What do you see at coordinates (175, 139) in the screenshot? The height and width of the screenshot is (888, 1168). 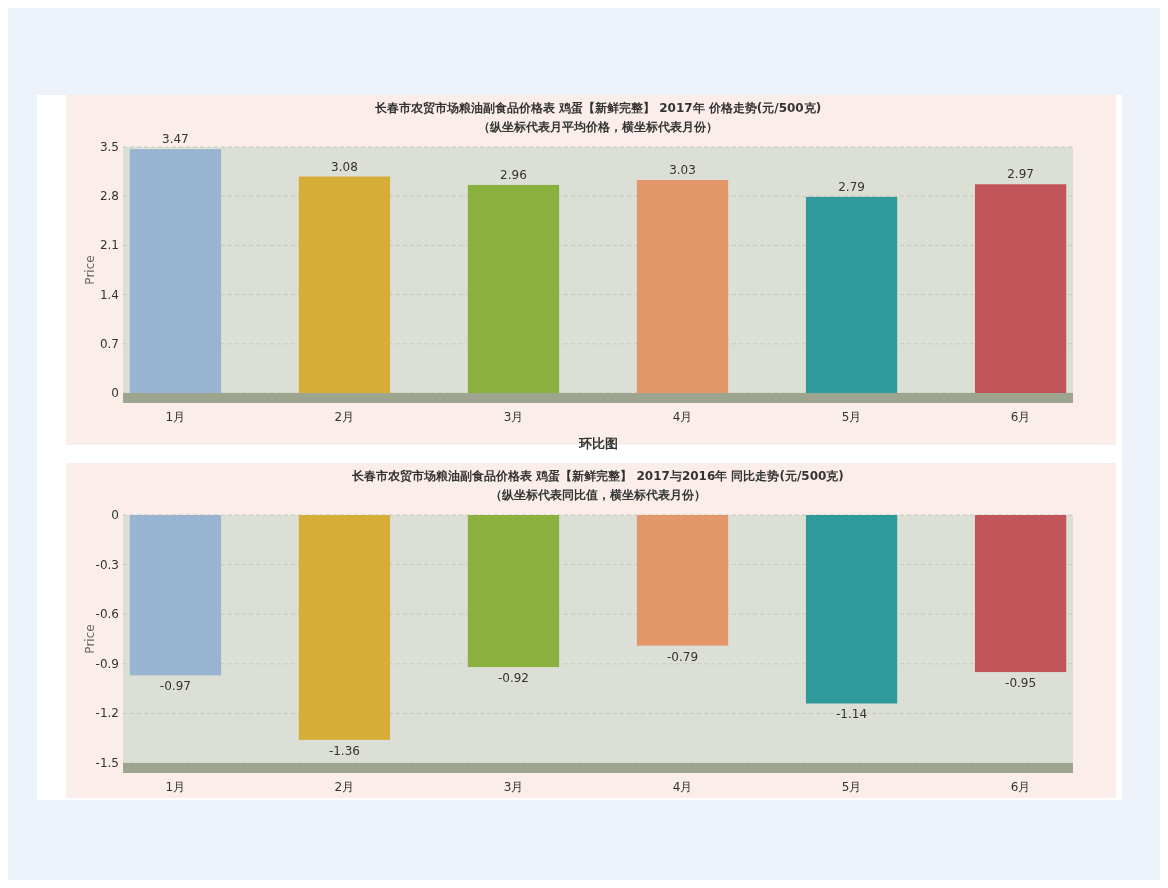 I see `data-label: 3.47` at bounding box center [175, 139].